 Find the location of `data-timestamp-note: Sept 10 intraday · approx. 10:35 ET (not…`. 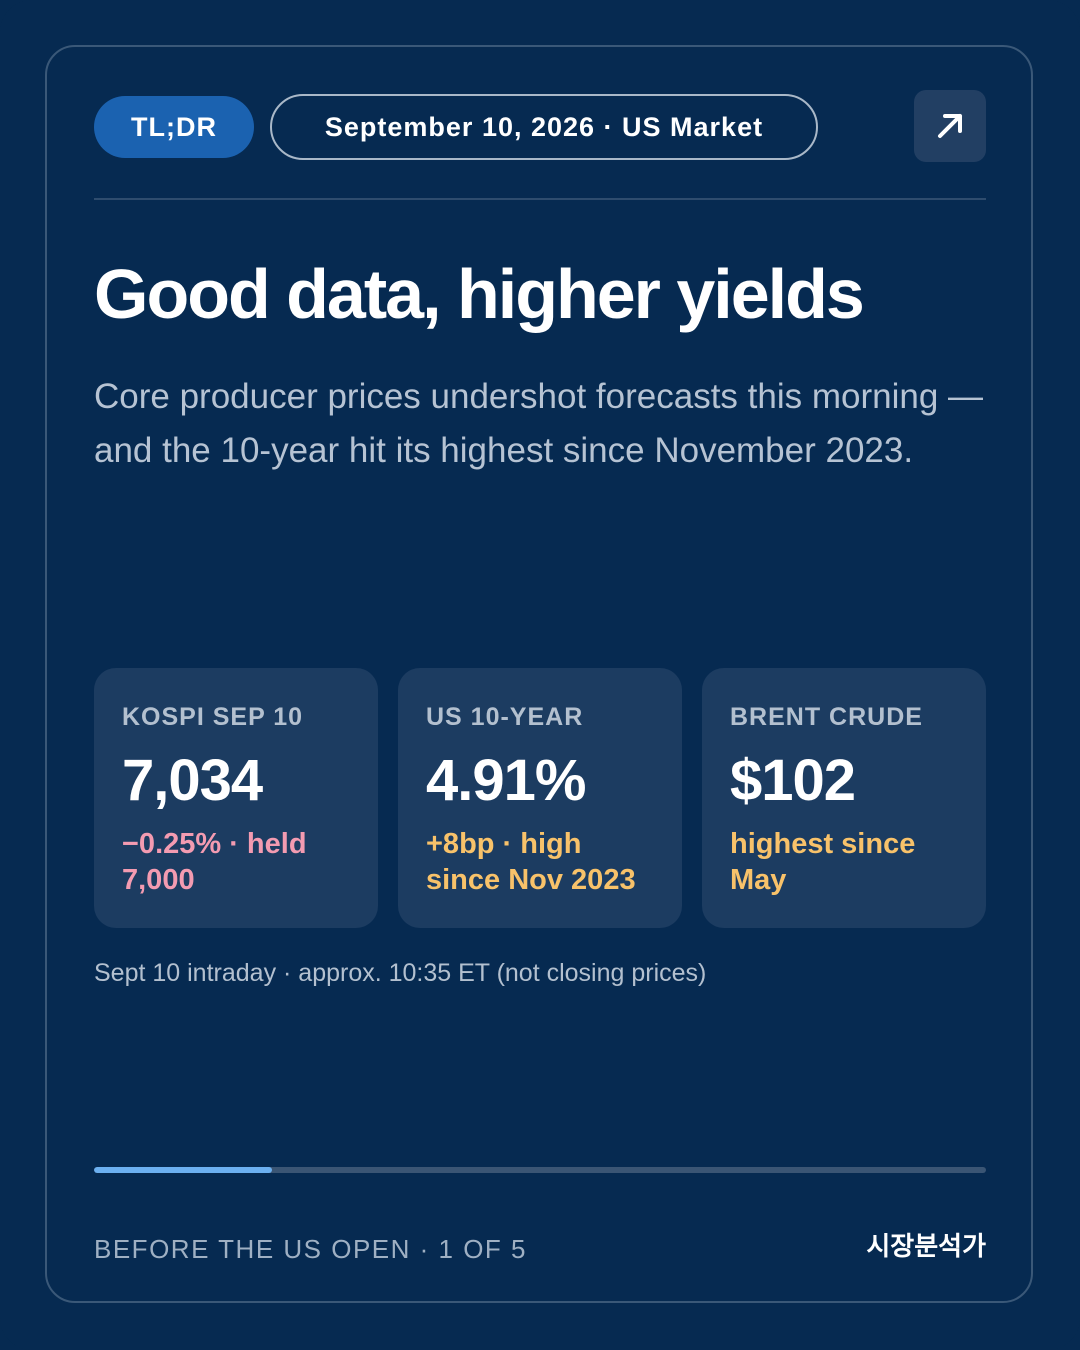

data-timestamp-note: Sept 10 intraday · approx. 10:35 ET (not… is located at coordinates (400, 973).